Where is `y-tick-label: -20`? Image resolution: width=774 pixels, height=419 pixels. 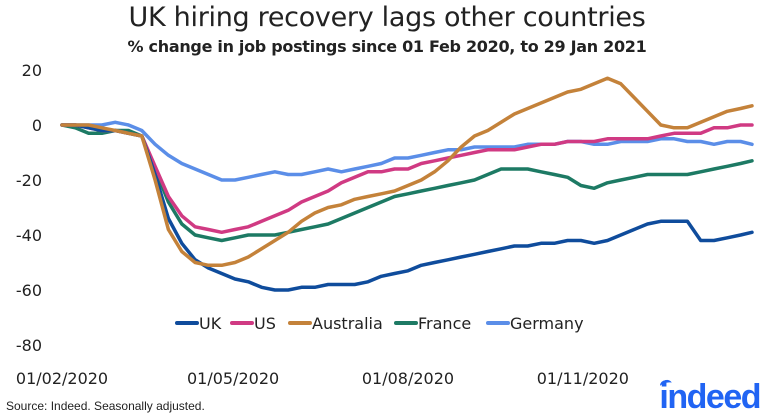 y-tick-label: -20 is located at coordinates (29, 180).